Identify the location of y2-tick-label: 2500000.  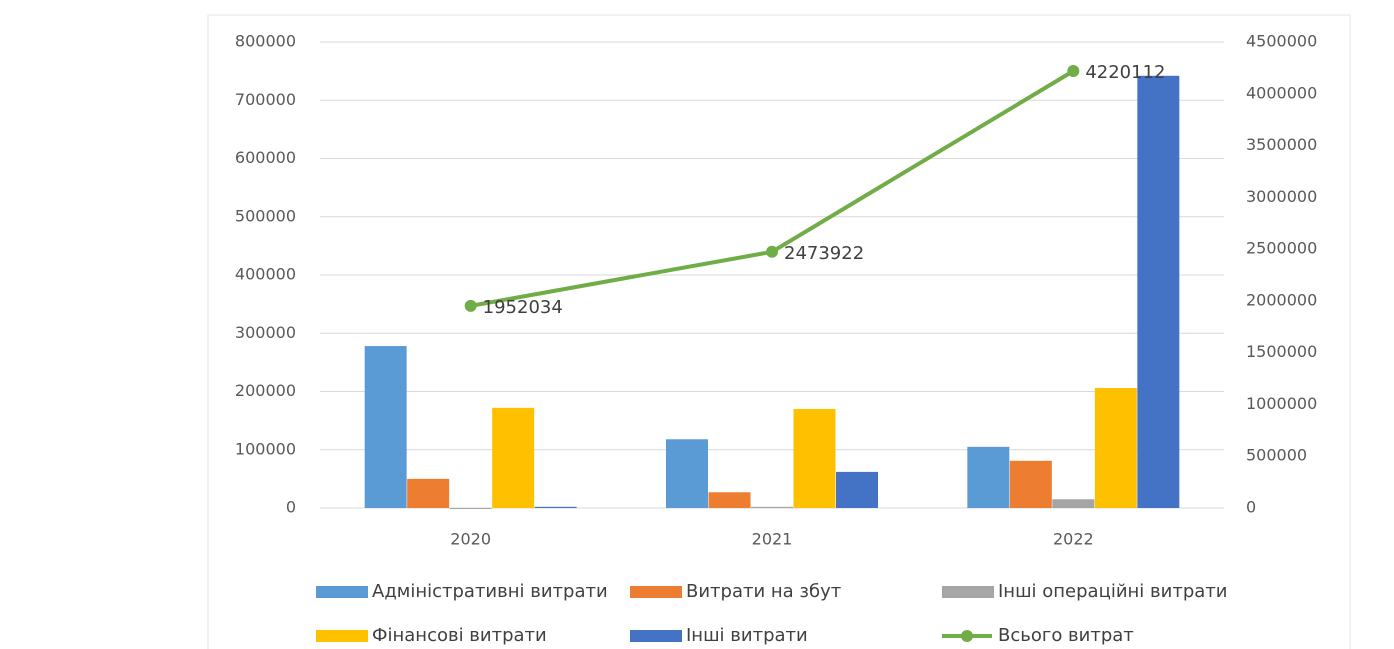
(1281, 248).